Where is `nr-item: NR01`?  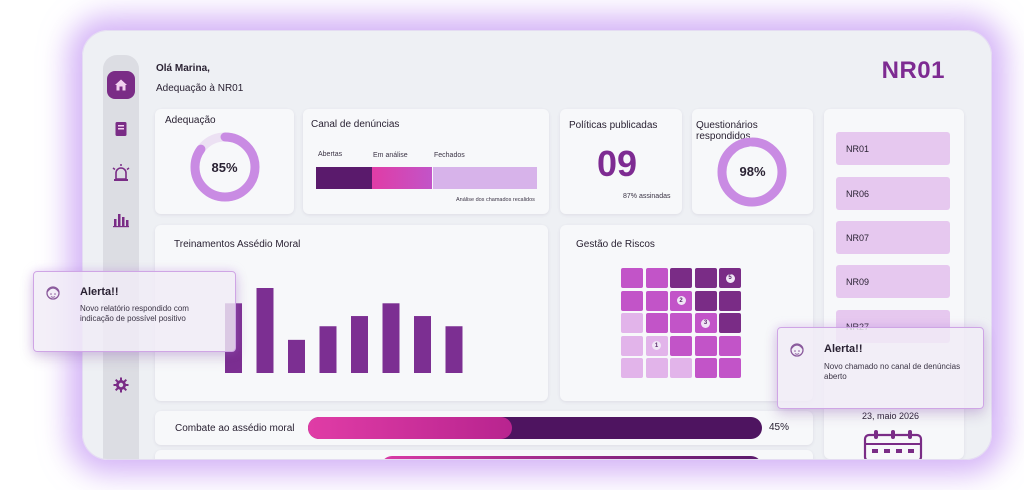 nr-item: NR01 is located at coordinates (893, 148).